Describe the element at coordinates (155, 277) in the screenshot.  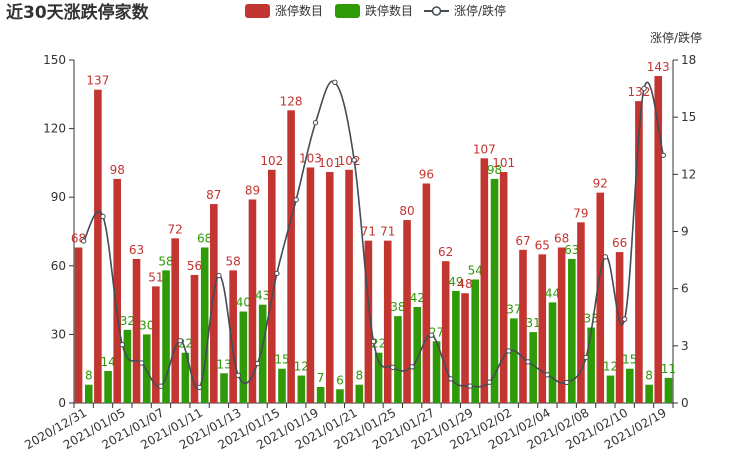
I see `data-label-limit-up: 51` at that location.